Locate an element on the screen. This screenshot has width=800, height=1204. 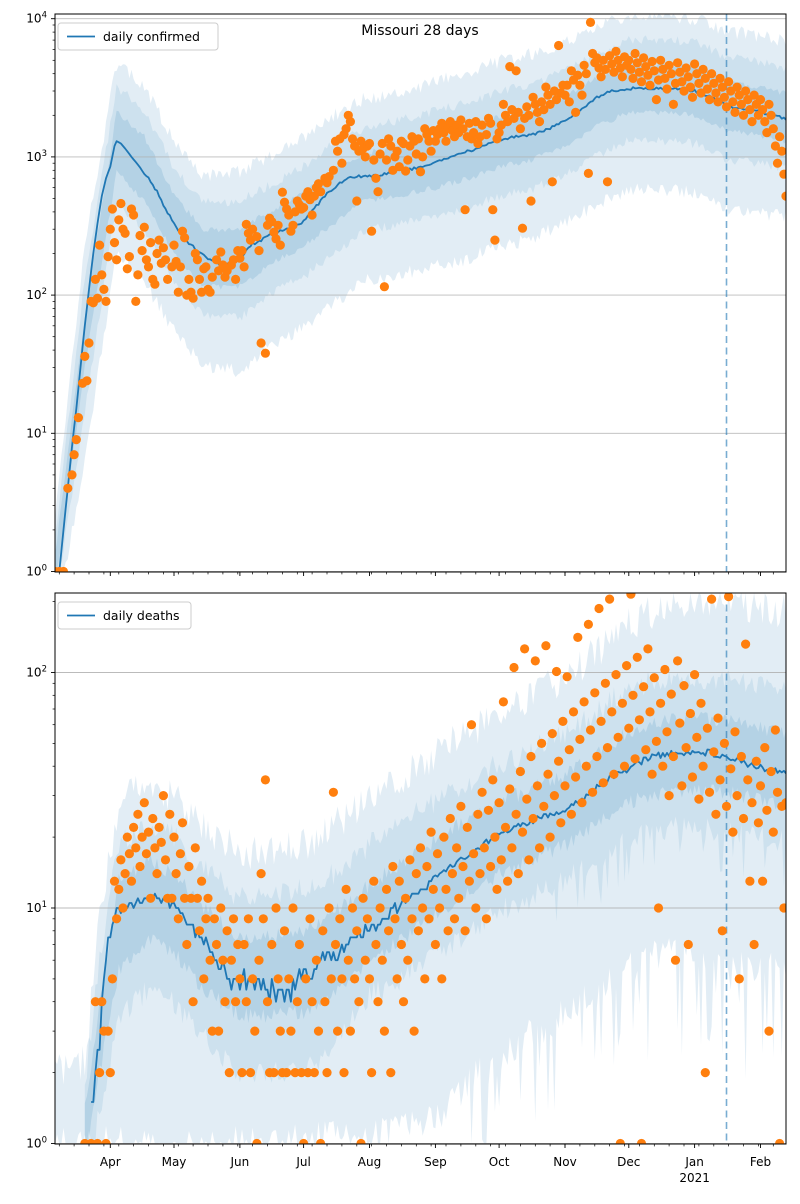
y-tick-label: 103 is located at coordinates (36, 156).